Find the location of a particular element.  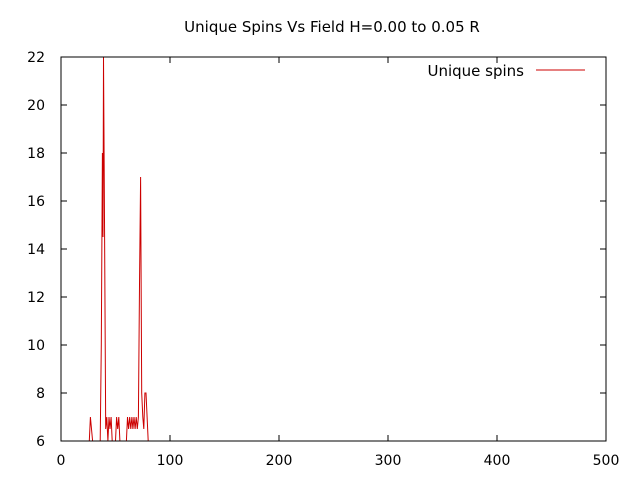

y-tick-label: 14 is located at coordinates (36, 250).